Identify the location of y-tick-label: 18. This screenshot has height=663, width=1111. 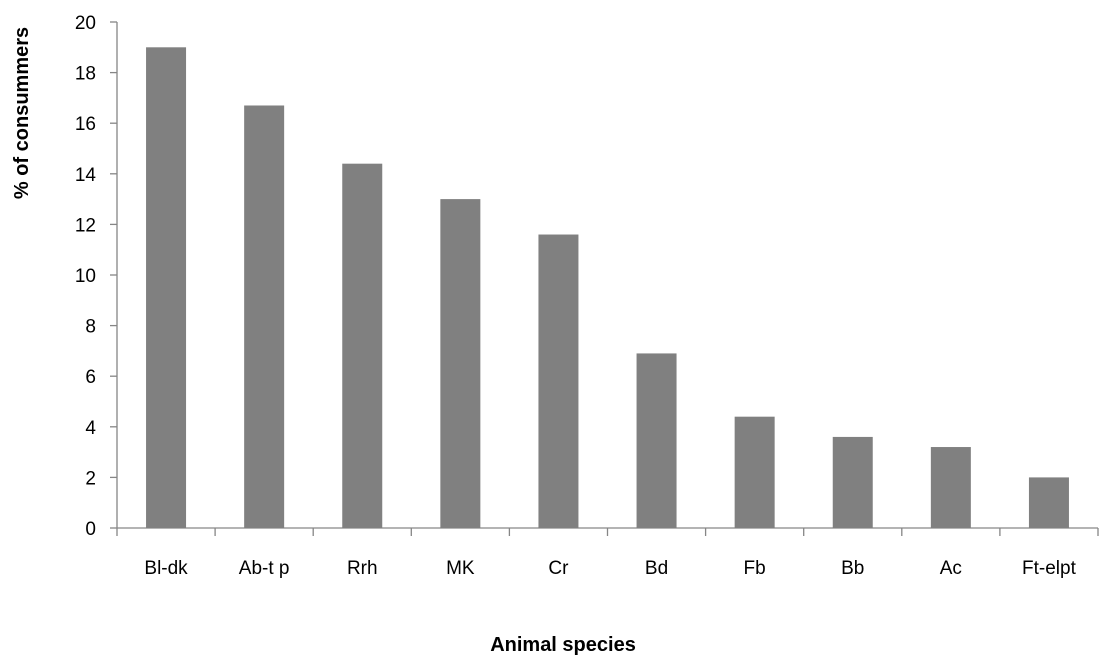
(85, 74).